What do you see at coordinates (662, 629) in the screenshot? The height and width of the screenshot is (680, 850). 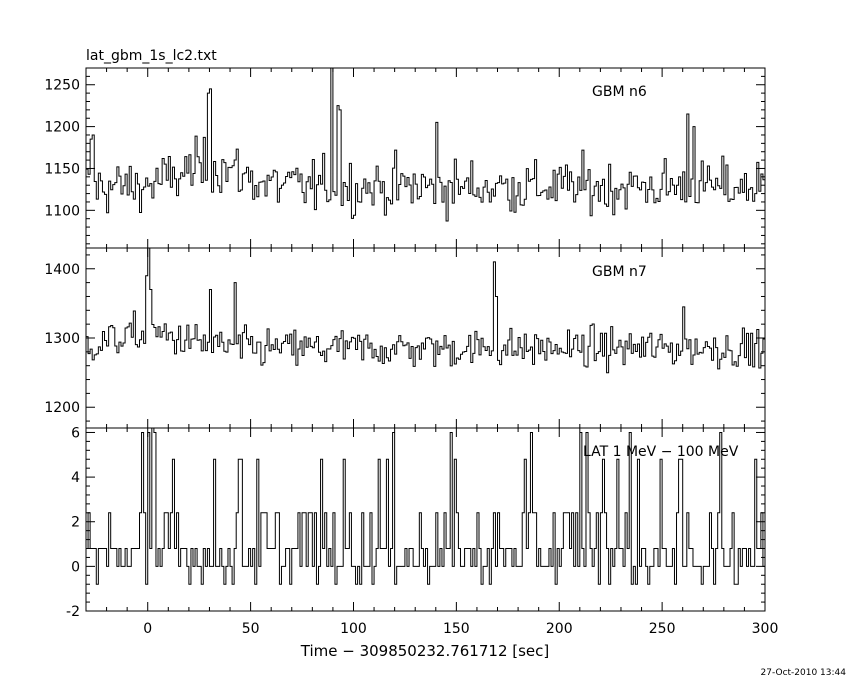 I see `x-tick-label: 250` at bounding box center [662, 629].